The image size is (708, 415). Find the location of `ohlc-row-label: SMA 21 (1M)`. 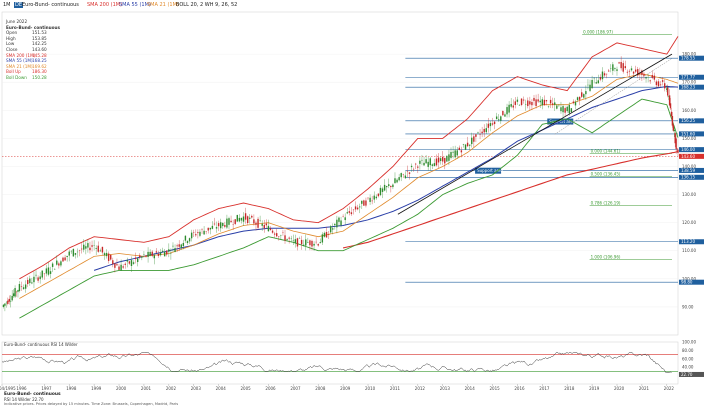

ohlc-row-label: SMA 21 (1M) is located at coordinates (19, 66).